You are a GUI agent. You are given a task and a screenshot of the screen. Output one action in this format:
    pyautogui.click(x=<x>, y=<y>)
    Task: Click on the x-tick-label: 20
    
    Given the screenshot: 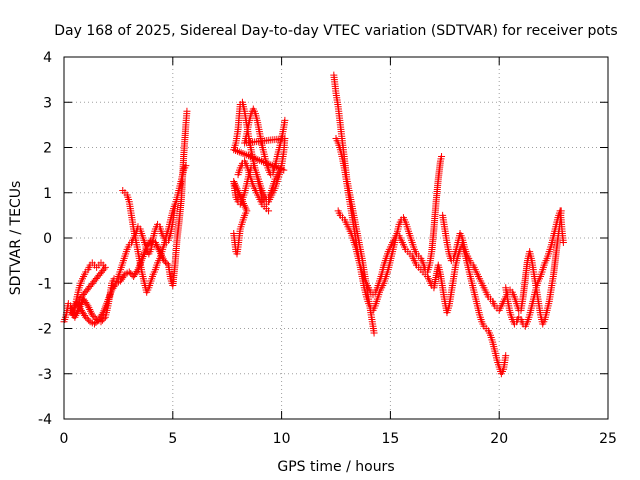 What is the action you would take?
    pyautogui.click(x=499, y=439)
    